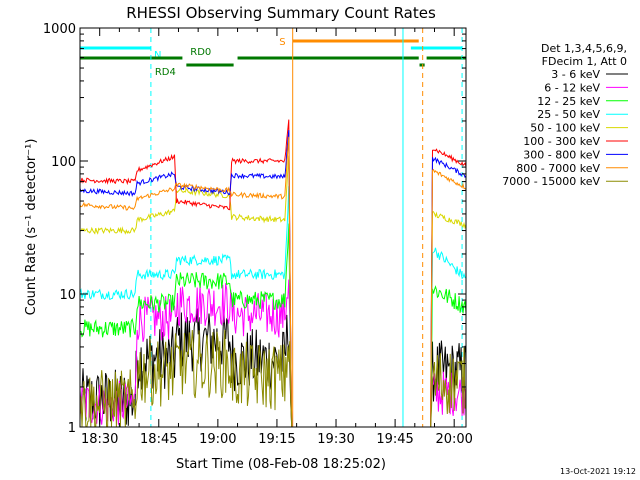 This screenshot has width=640, height=480. I want to click on flag-label-n: N, so click(157, 55).